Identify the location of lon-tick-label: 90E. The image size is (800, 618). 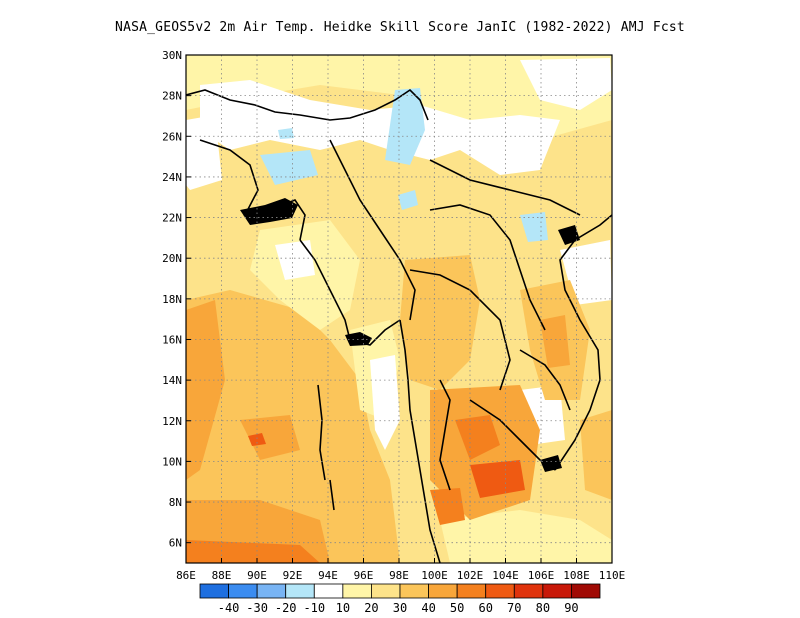
(257, 575).